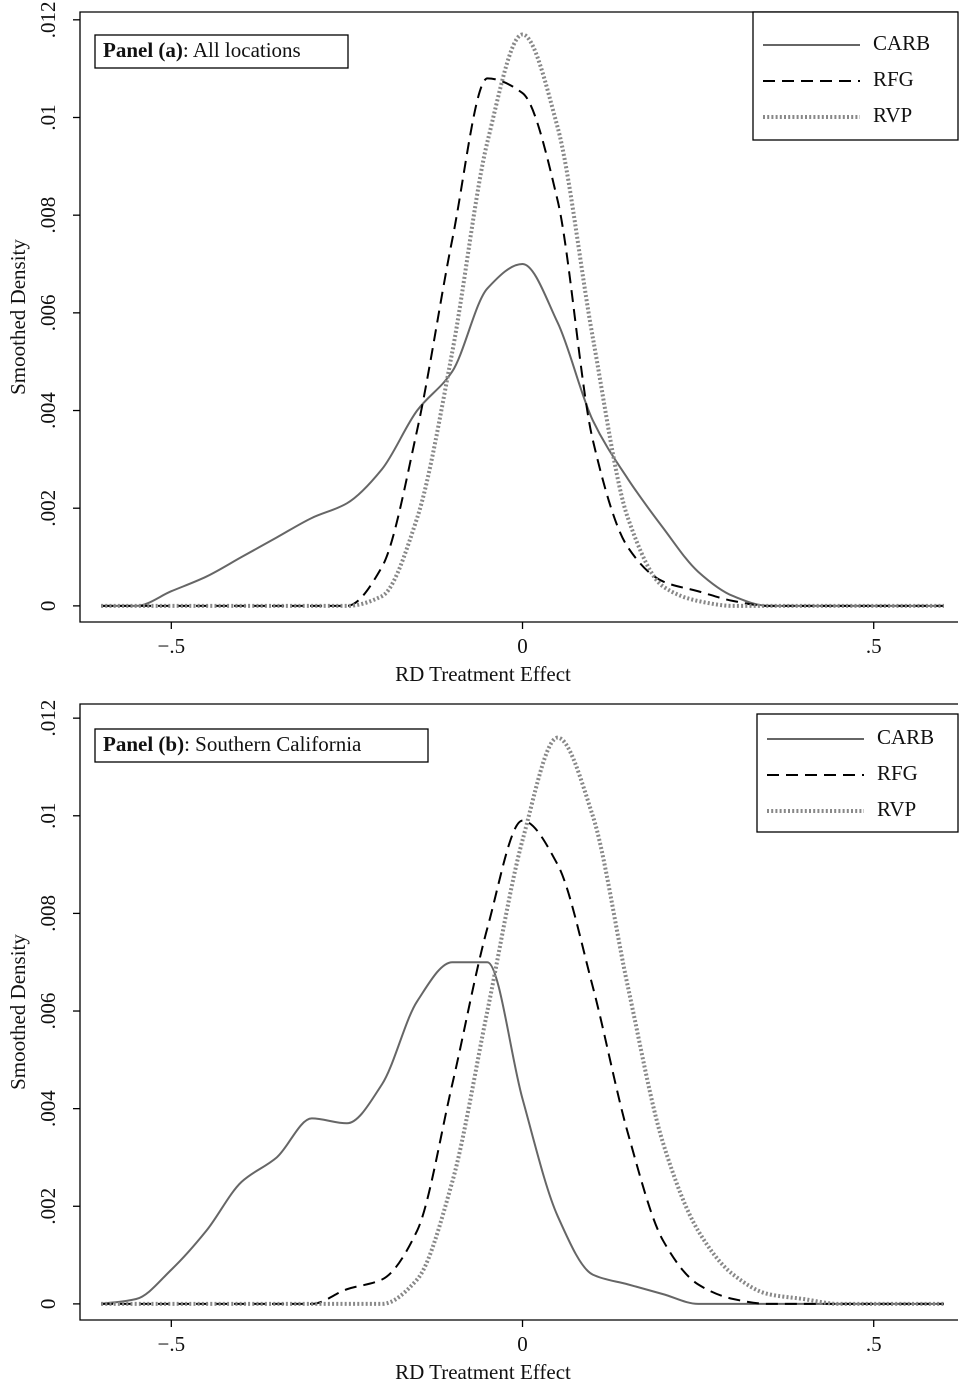  What do you see at coordinates (242, 50) in the screenshot?
I see `panel-label-text: : All locations` at bounding box center [242, 50].